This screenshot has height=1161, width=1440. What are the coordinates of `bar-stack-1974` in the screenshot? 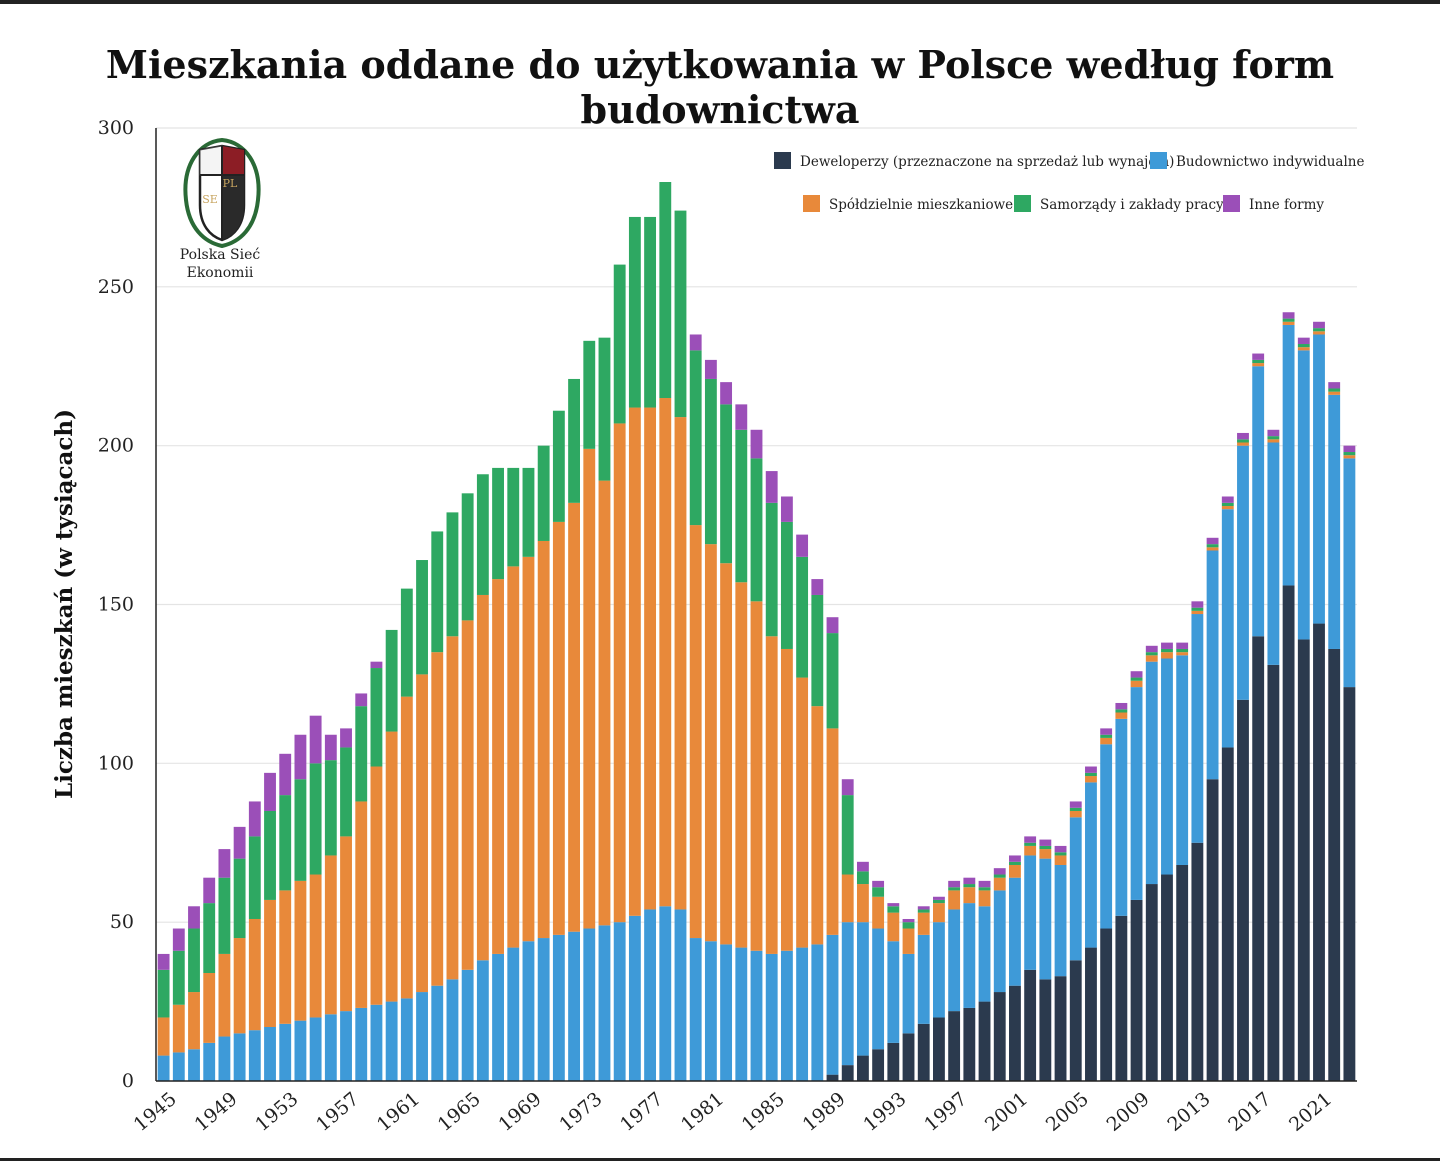 It's located at (604, 709).